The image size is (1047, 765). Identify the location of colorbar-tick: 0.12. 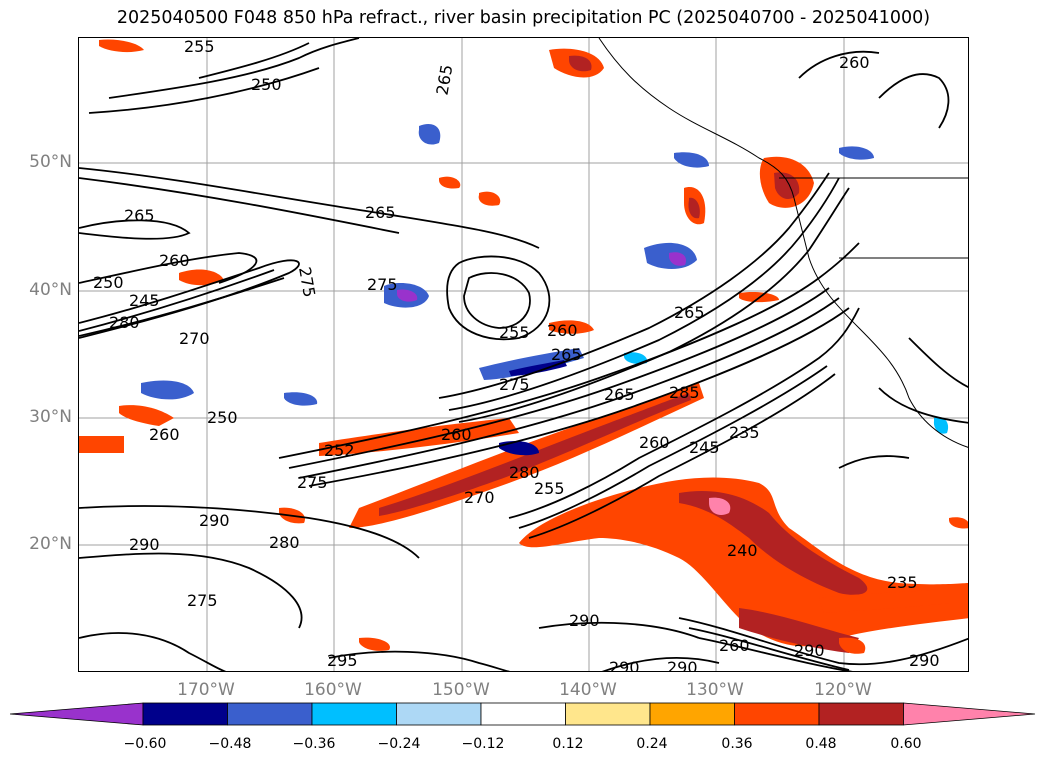
(568, 744).